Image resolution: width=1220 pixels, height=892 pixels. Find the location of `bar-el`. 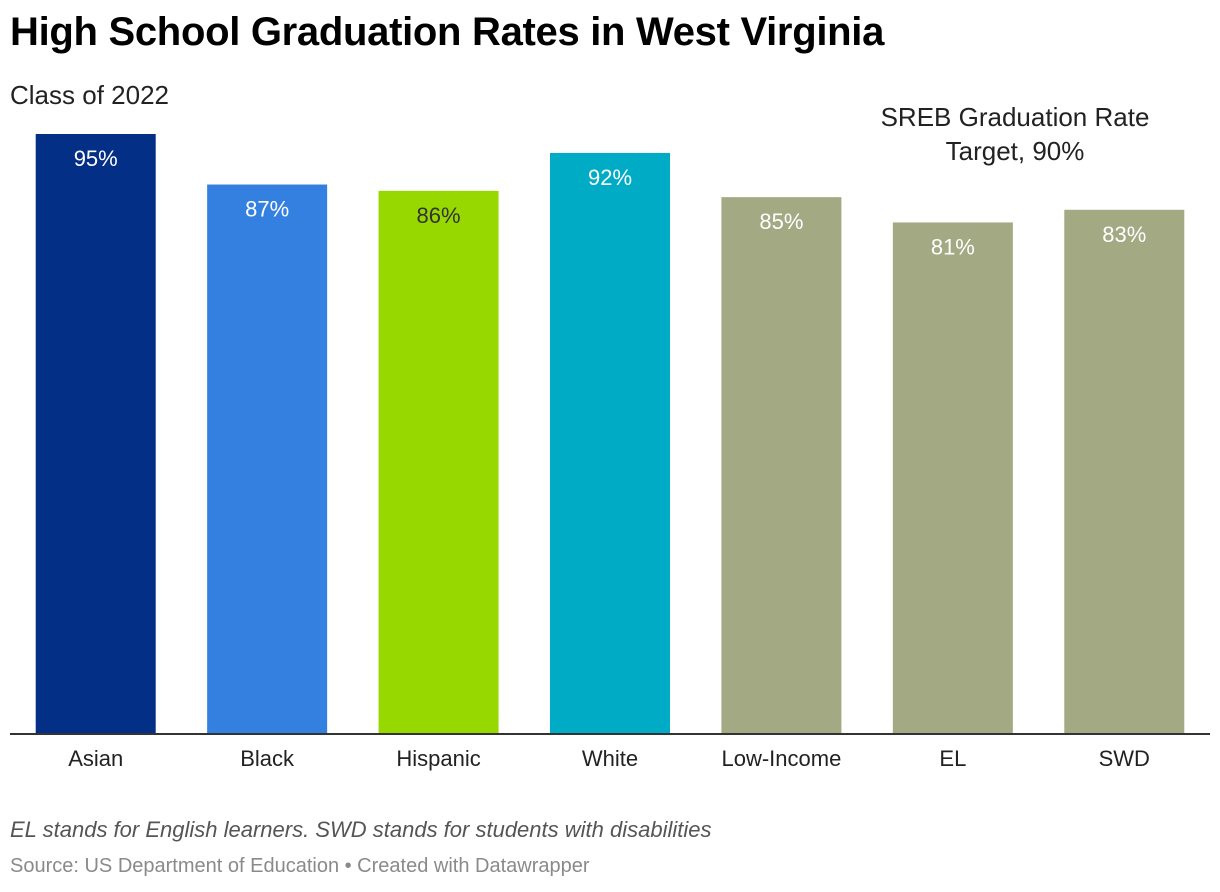

bar-el is located at coordinates (952, 478).